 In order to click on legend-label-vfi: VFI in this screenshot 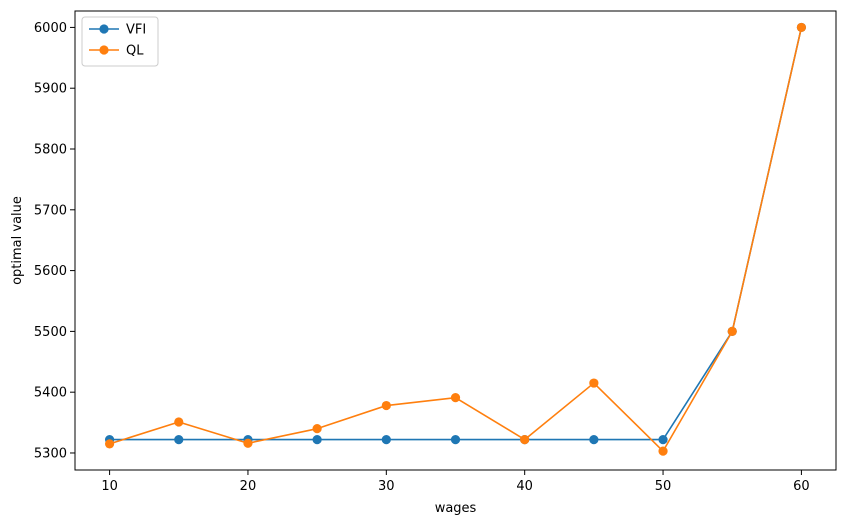, I will do `click(136, 30)`.